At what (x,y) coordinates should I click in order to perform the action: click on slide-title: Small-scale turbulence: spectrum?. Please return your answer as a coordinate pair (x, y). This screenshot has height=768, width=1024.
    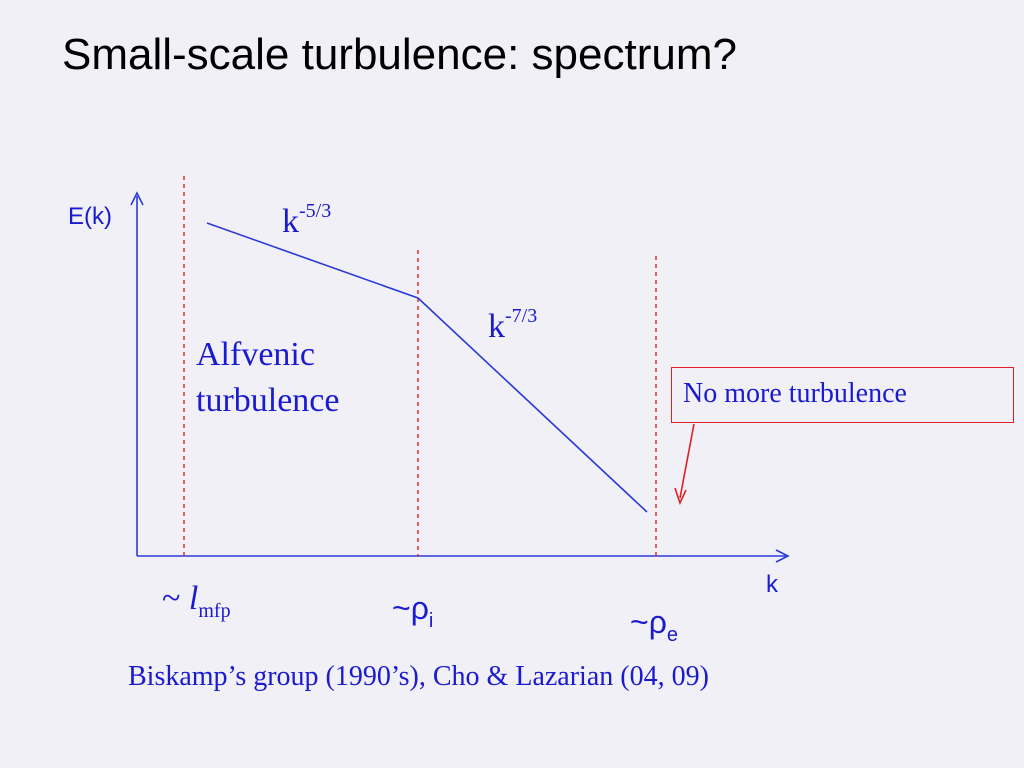
    Looking at the image, I should click on (399, 54).